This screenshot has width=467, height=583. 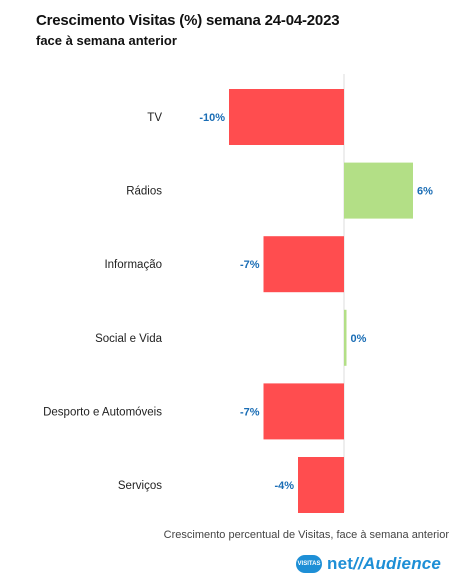 I want to click on category-label: Informação, so click(x=133, y=265).